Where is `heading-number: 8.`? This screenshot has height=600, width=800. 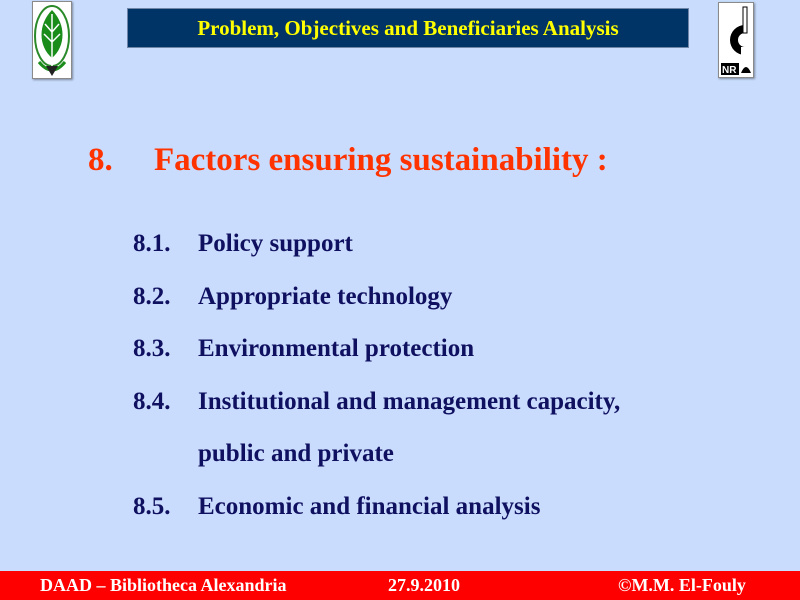 heading-number: 8. is located at coordinates (100, 160).